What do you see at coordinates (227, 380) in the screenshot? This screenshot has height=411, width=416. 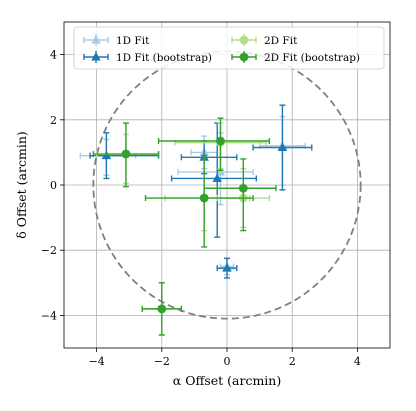 I see `x-axis-label: α Offset (arcmin)` at bounding box center [227, 380].